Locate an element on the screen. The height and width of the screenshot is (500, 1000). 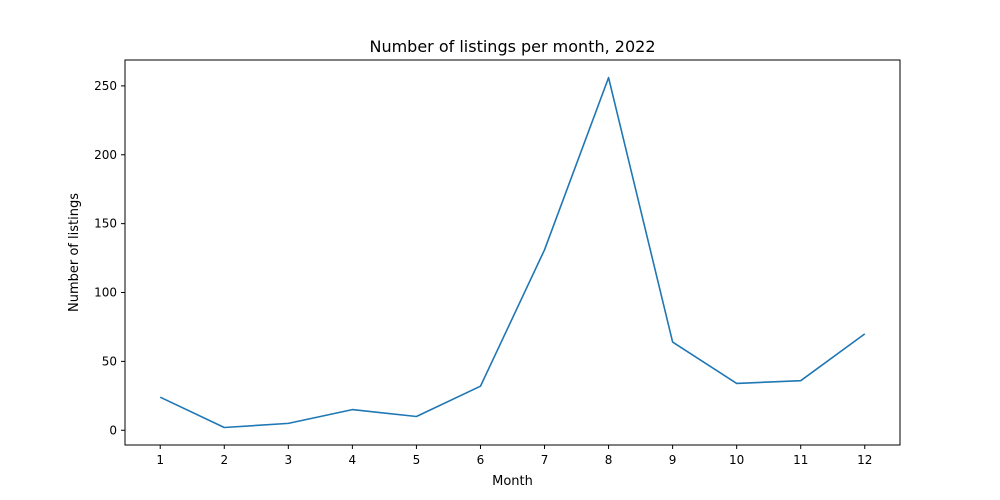
y-tick-label: 50 is located at coordinates (109, 361).